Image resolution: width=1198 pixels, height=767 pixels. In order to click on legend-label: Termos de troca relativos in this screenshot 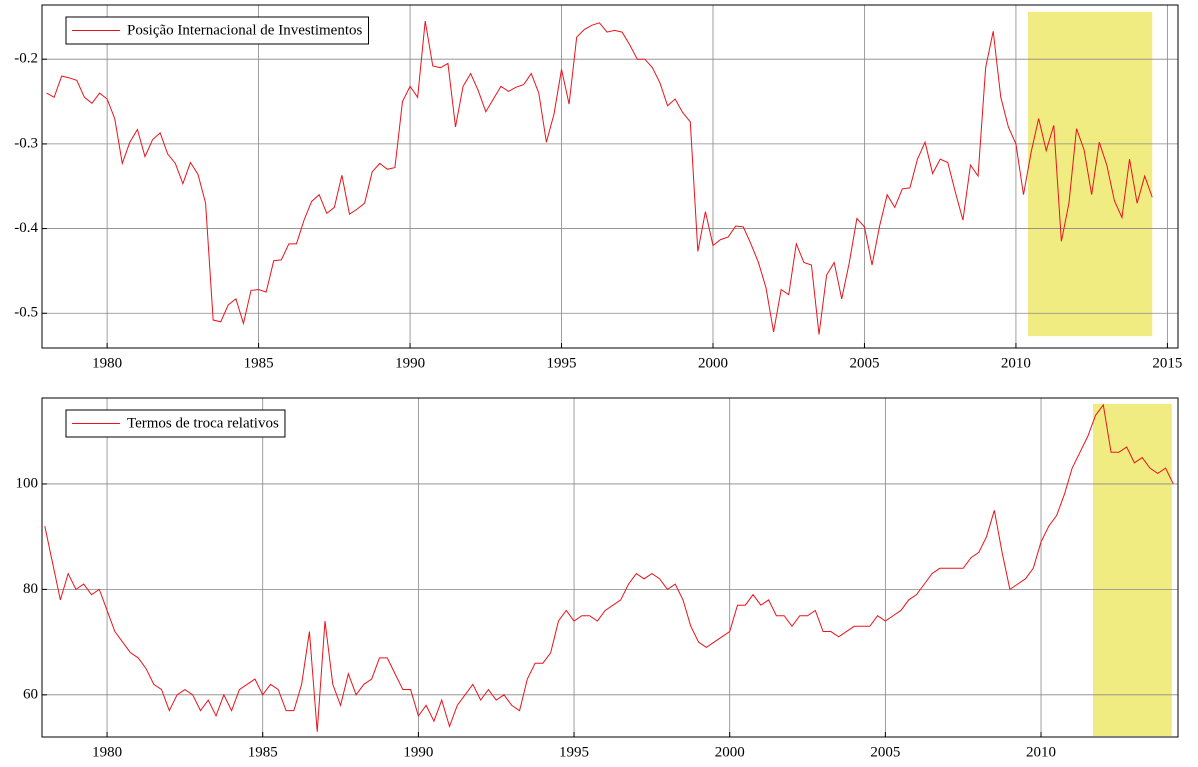, I will do `click(203, 423)`.